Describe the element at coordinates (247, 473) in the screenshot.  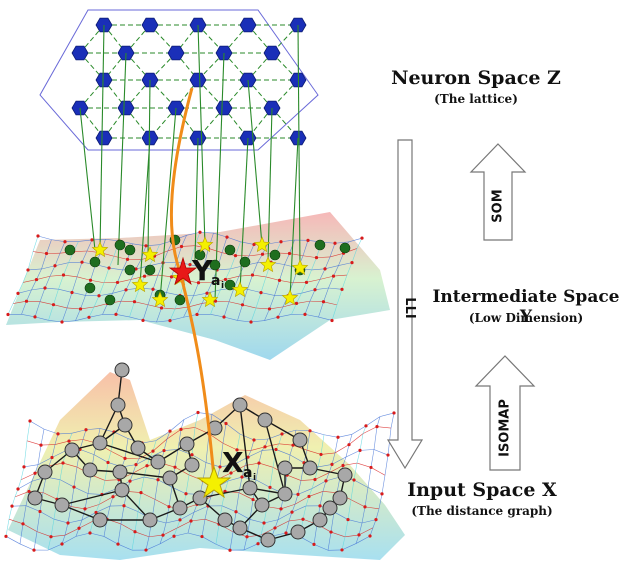
I see `point-x-subscript: a` at that location.